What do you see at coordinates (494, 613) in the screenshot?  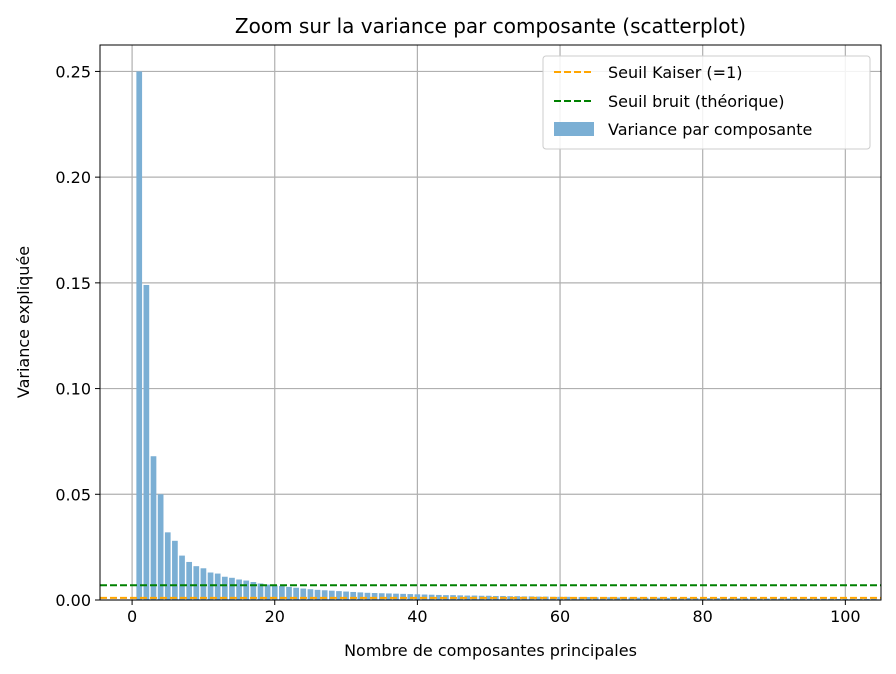 I see `x-axis: 0 20 40 60 80 100` at bounding box center [494, 613].